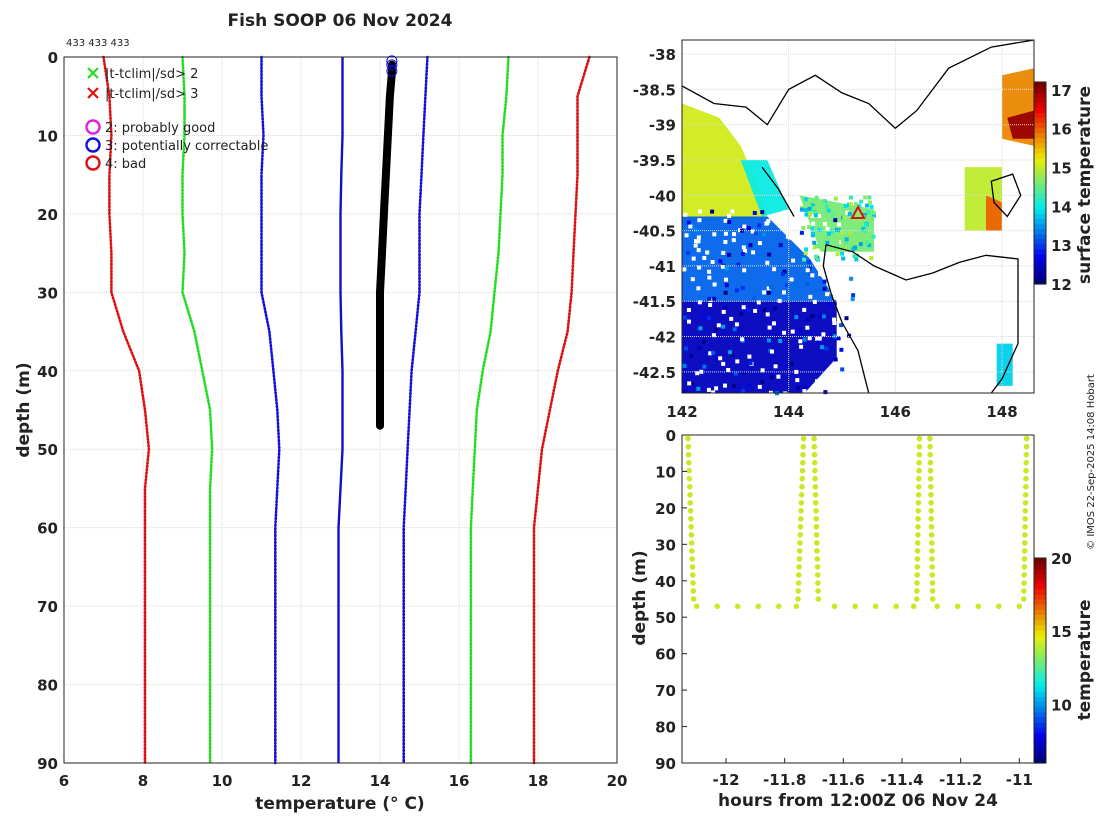 The height and width of the screenshot is (820, 1100). I want to click on map-colorbar-tick: 16, so click(1061, 130).